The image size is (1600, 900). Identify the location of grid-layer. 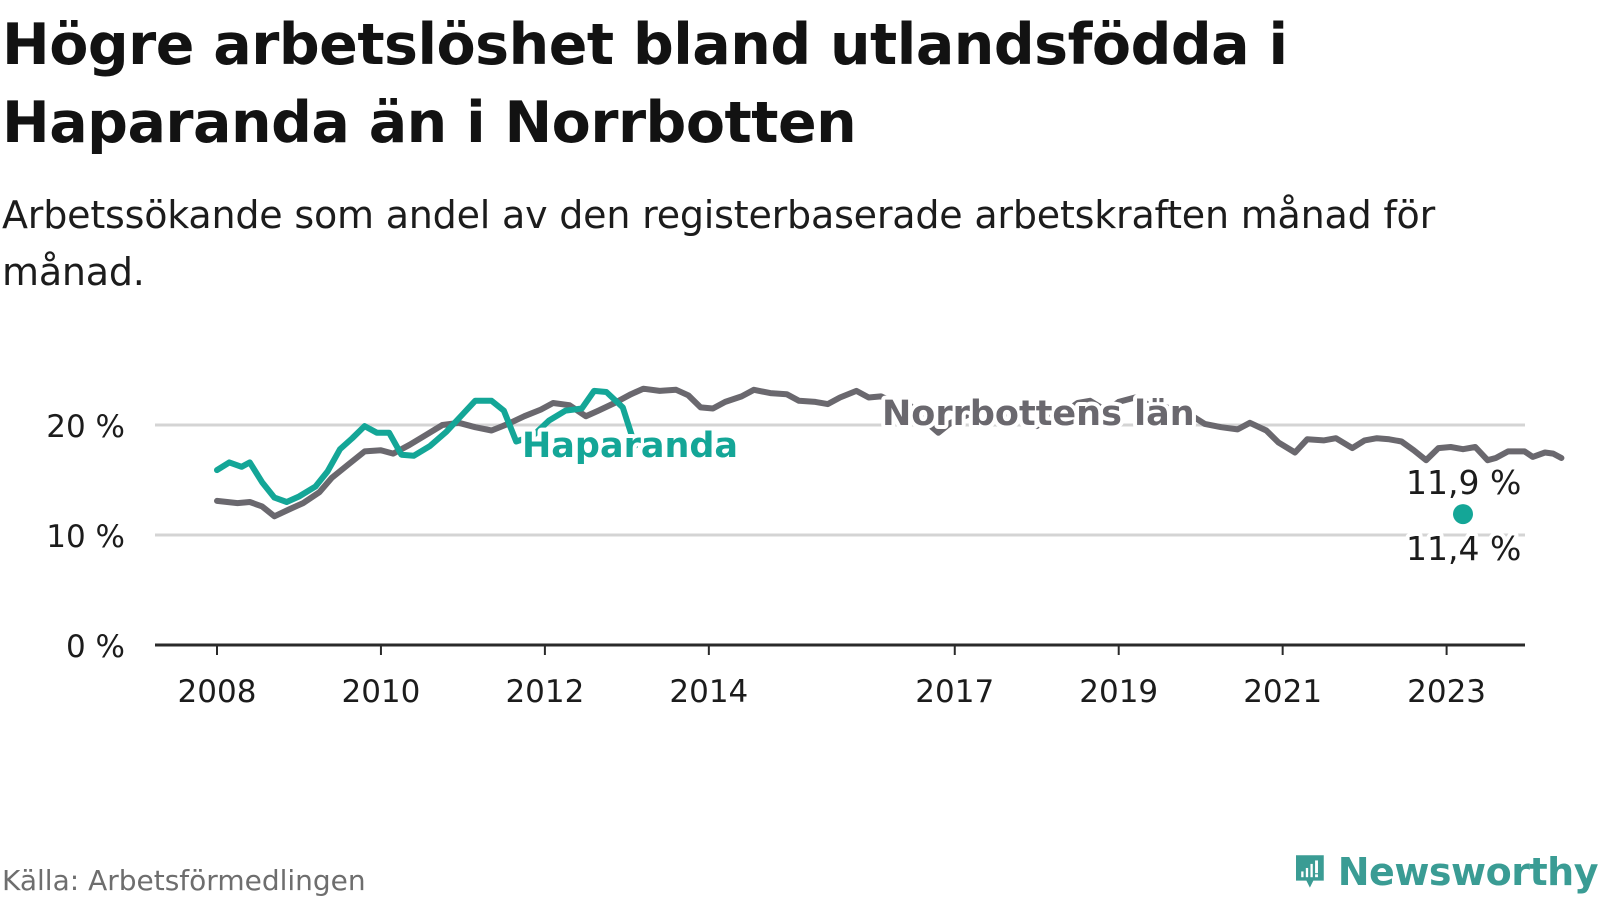
(840, 480).